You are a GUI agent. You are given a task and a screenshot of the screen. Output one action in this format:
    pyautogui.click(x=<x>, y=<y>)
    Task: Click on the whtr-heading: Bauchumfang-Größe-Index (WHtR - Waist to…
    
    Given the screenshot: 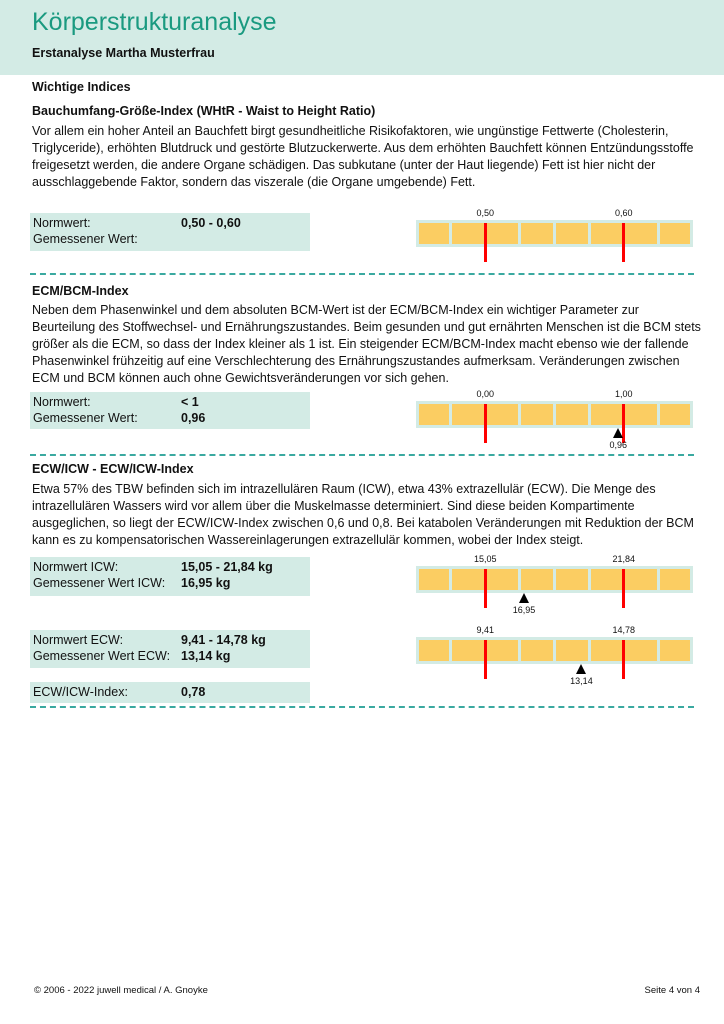 What is the action you would take?
    pyautogui.click(x=204, y=111)
    